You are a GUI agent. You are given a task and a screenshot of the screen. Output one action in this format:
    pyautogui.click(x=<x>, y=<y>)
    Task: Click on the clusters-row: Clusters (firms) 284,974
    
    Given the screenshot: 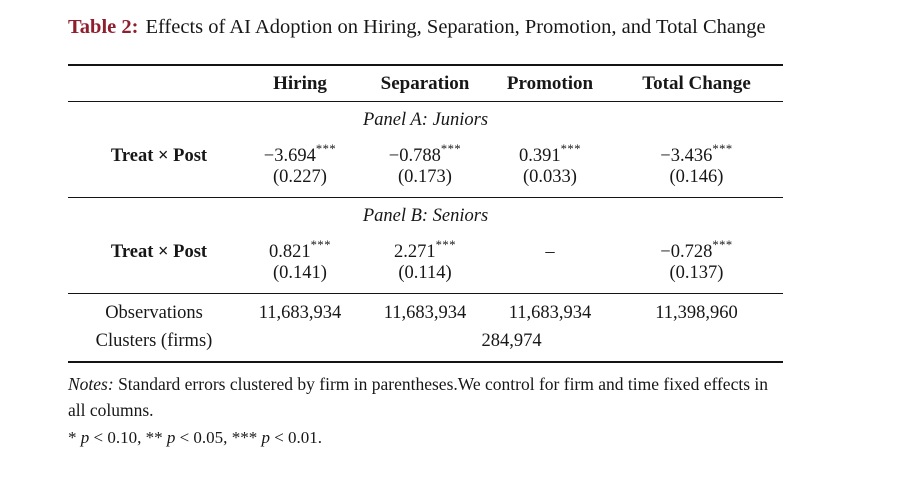 What is the action you would take?
    pyautogui.click(x=425, y=344)
    